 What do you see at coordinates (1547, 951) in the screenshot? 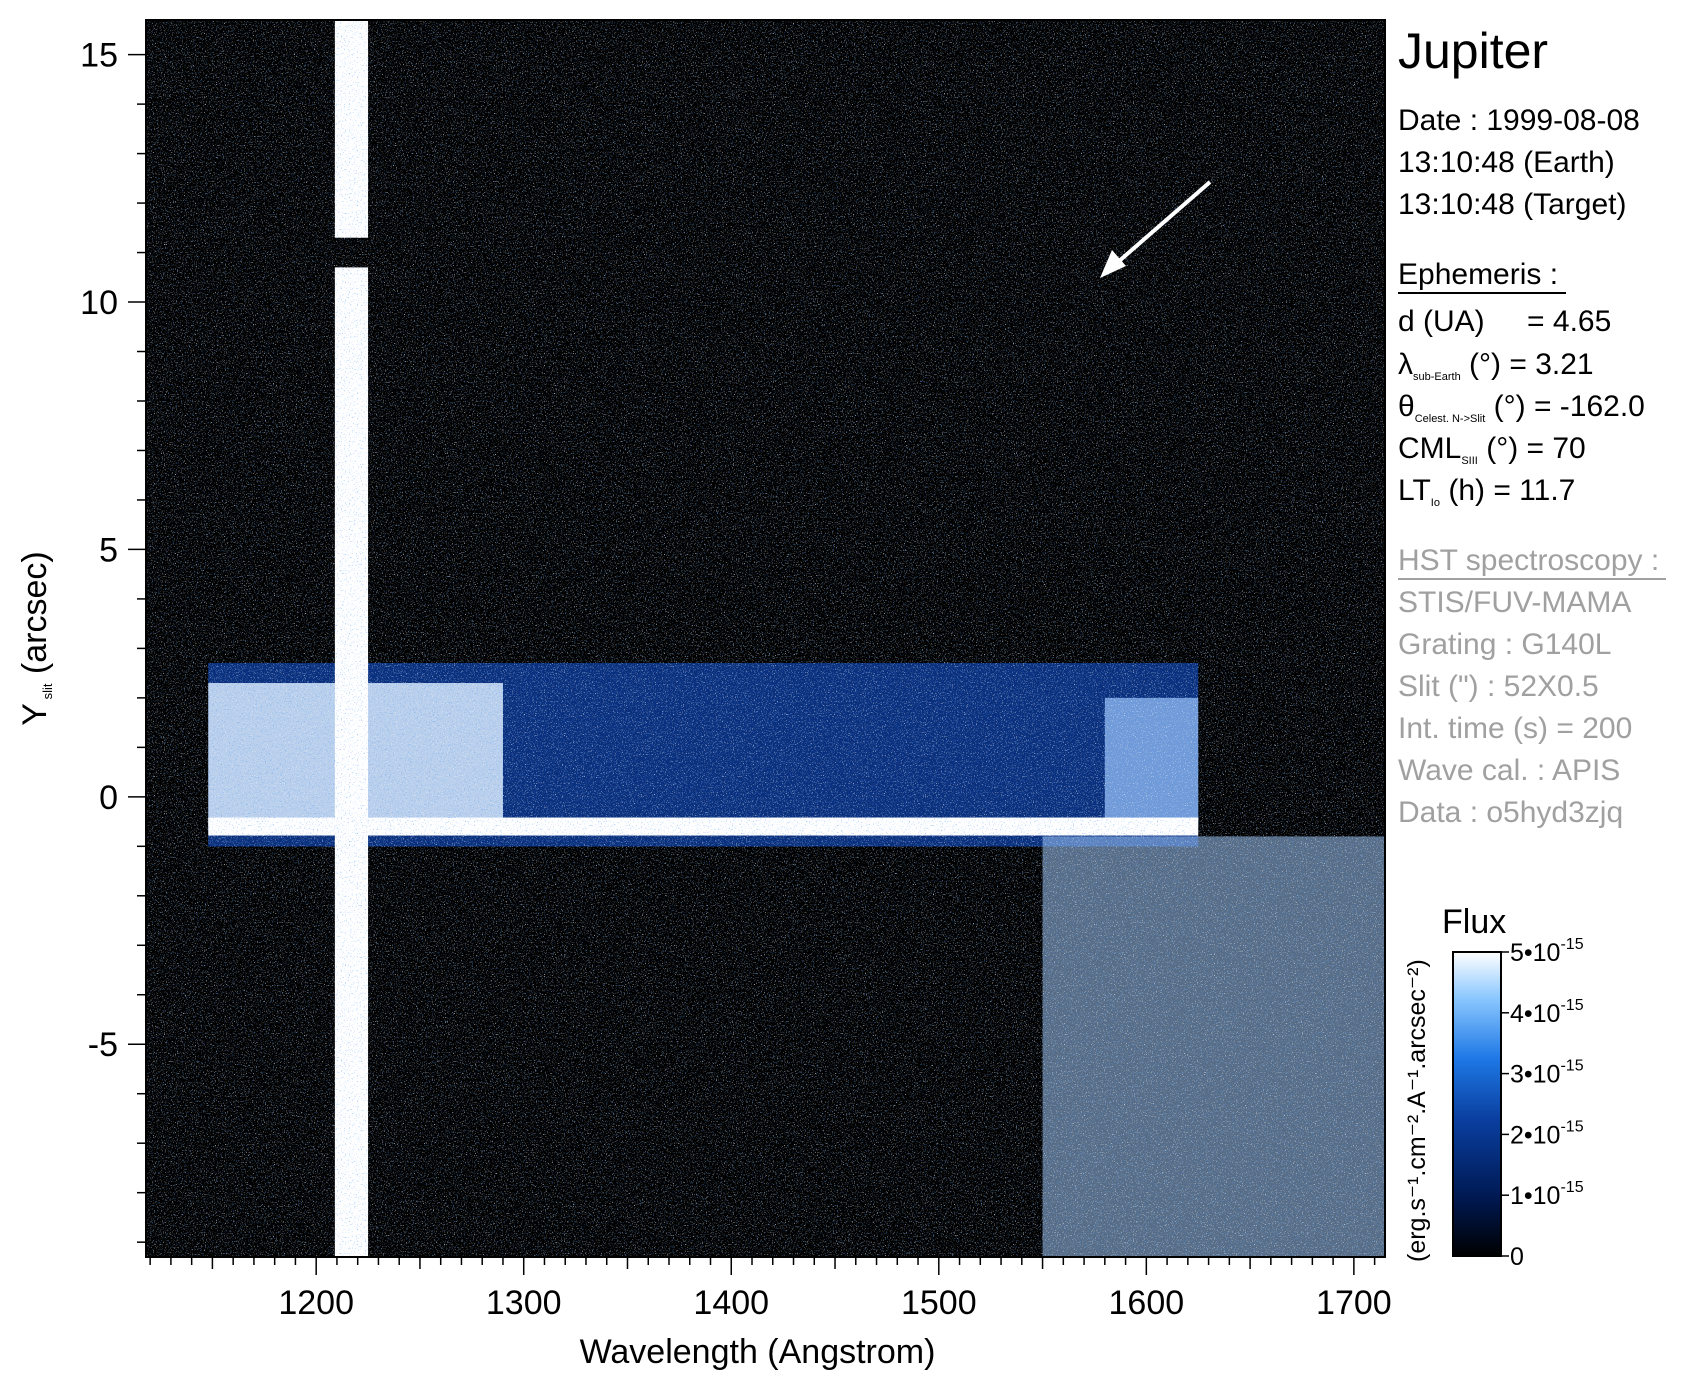
I see `colorbar-tick-label: 5•10-15` at bounding box center [1547, 951].